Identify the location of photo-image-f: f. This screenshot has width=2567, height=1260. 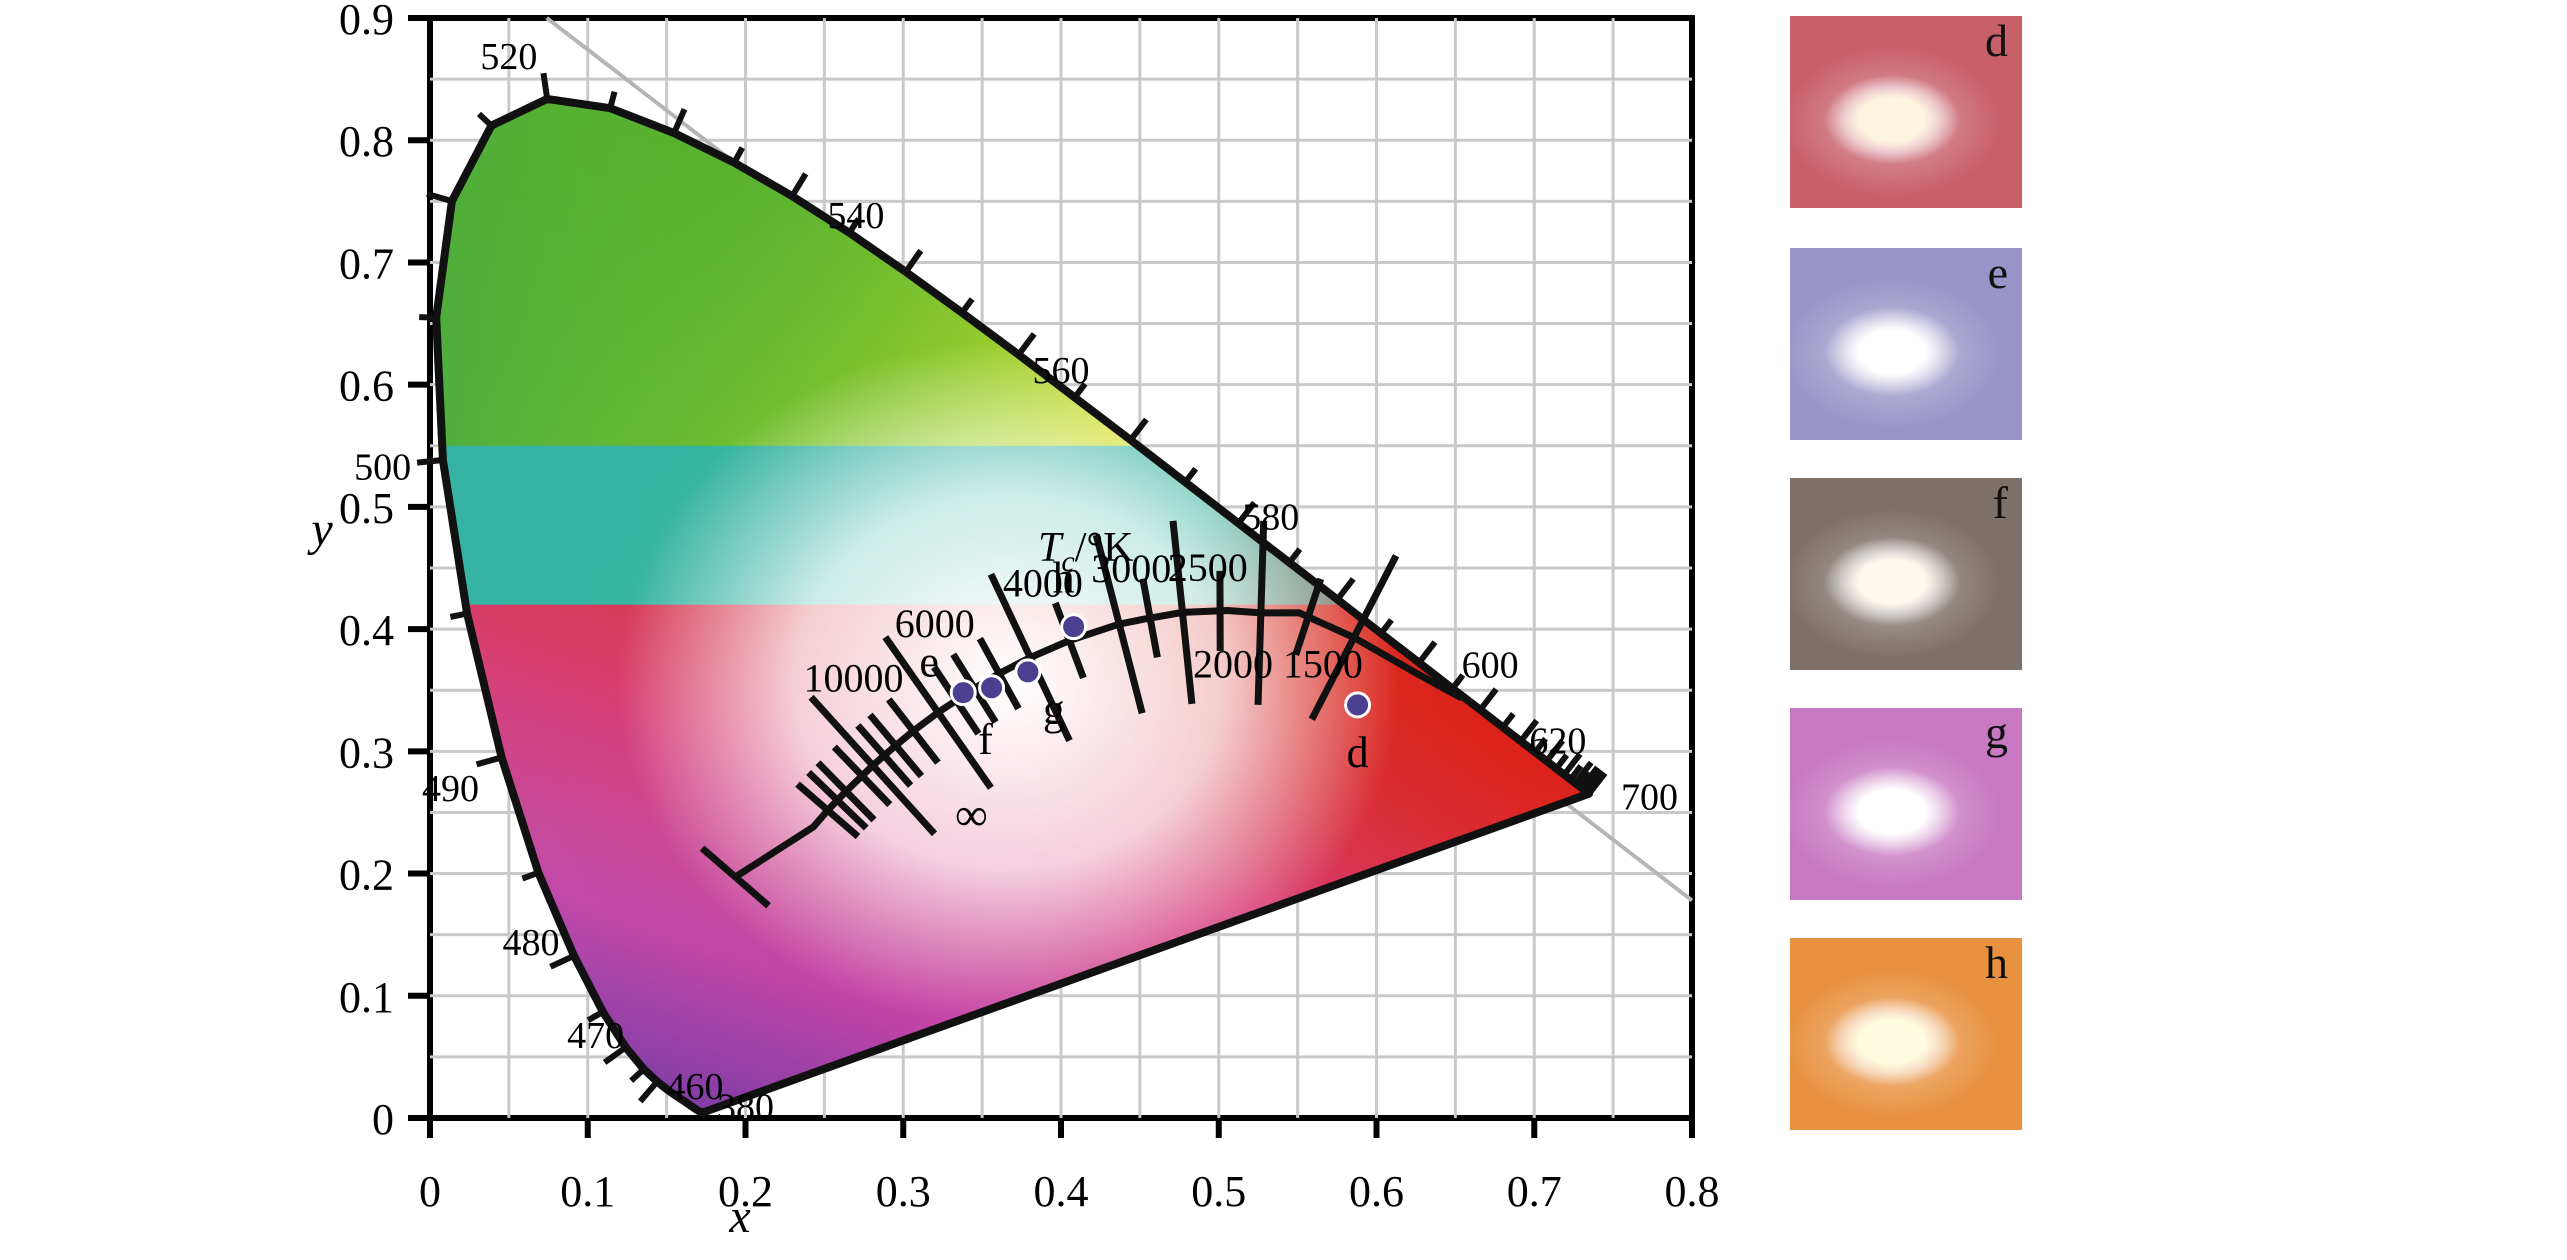
(1906, 574).